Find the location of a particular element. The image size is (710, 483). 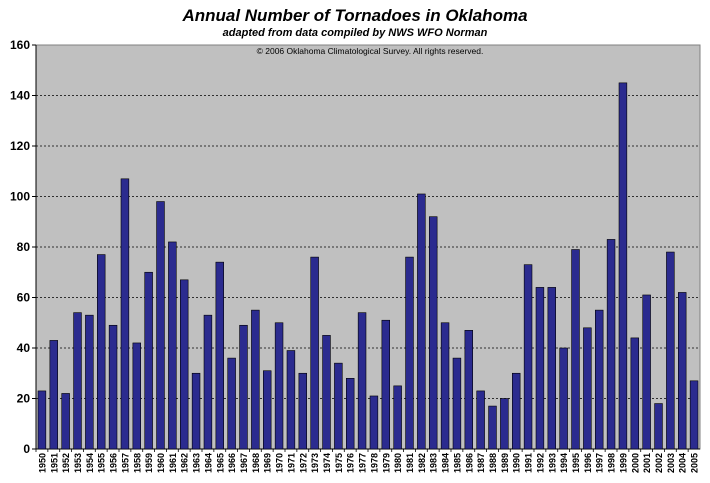

x-tick-label: 1980 is located at coordinates (398, 463).